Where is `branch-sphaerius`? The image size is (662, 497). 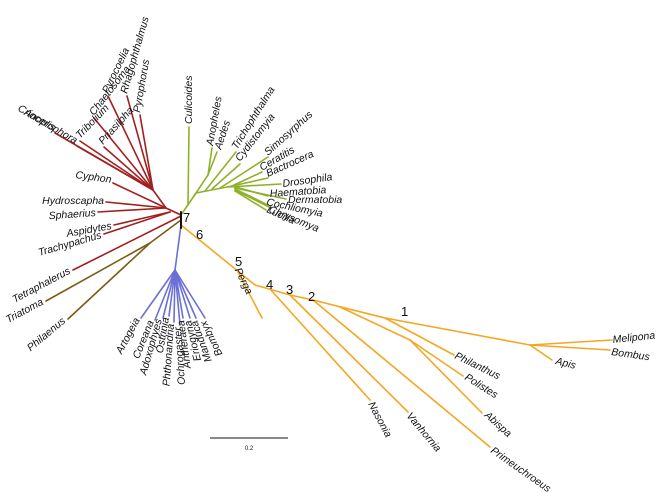
branch-sphaerius is located at coordinates (132, 210).